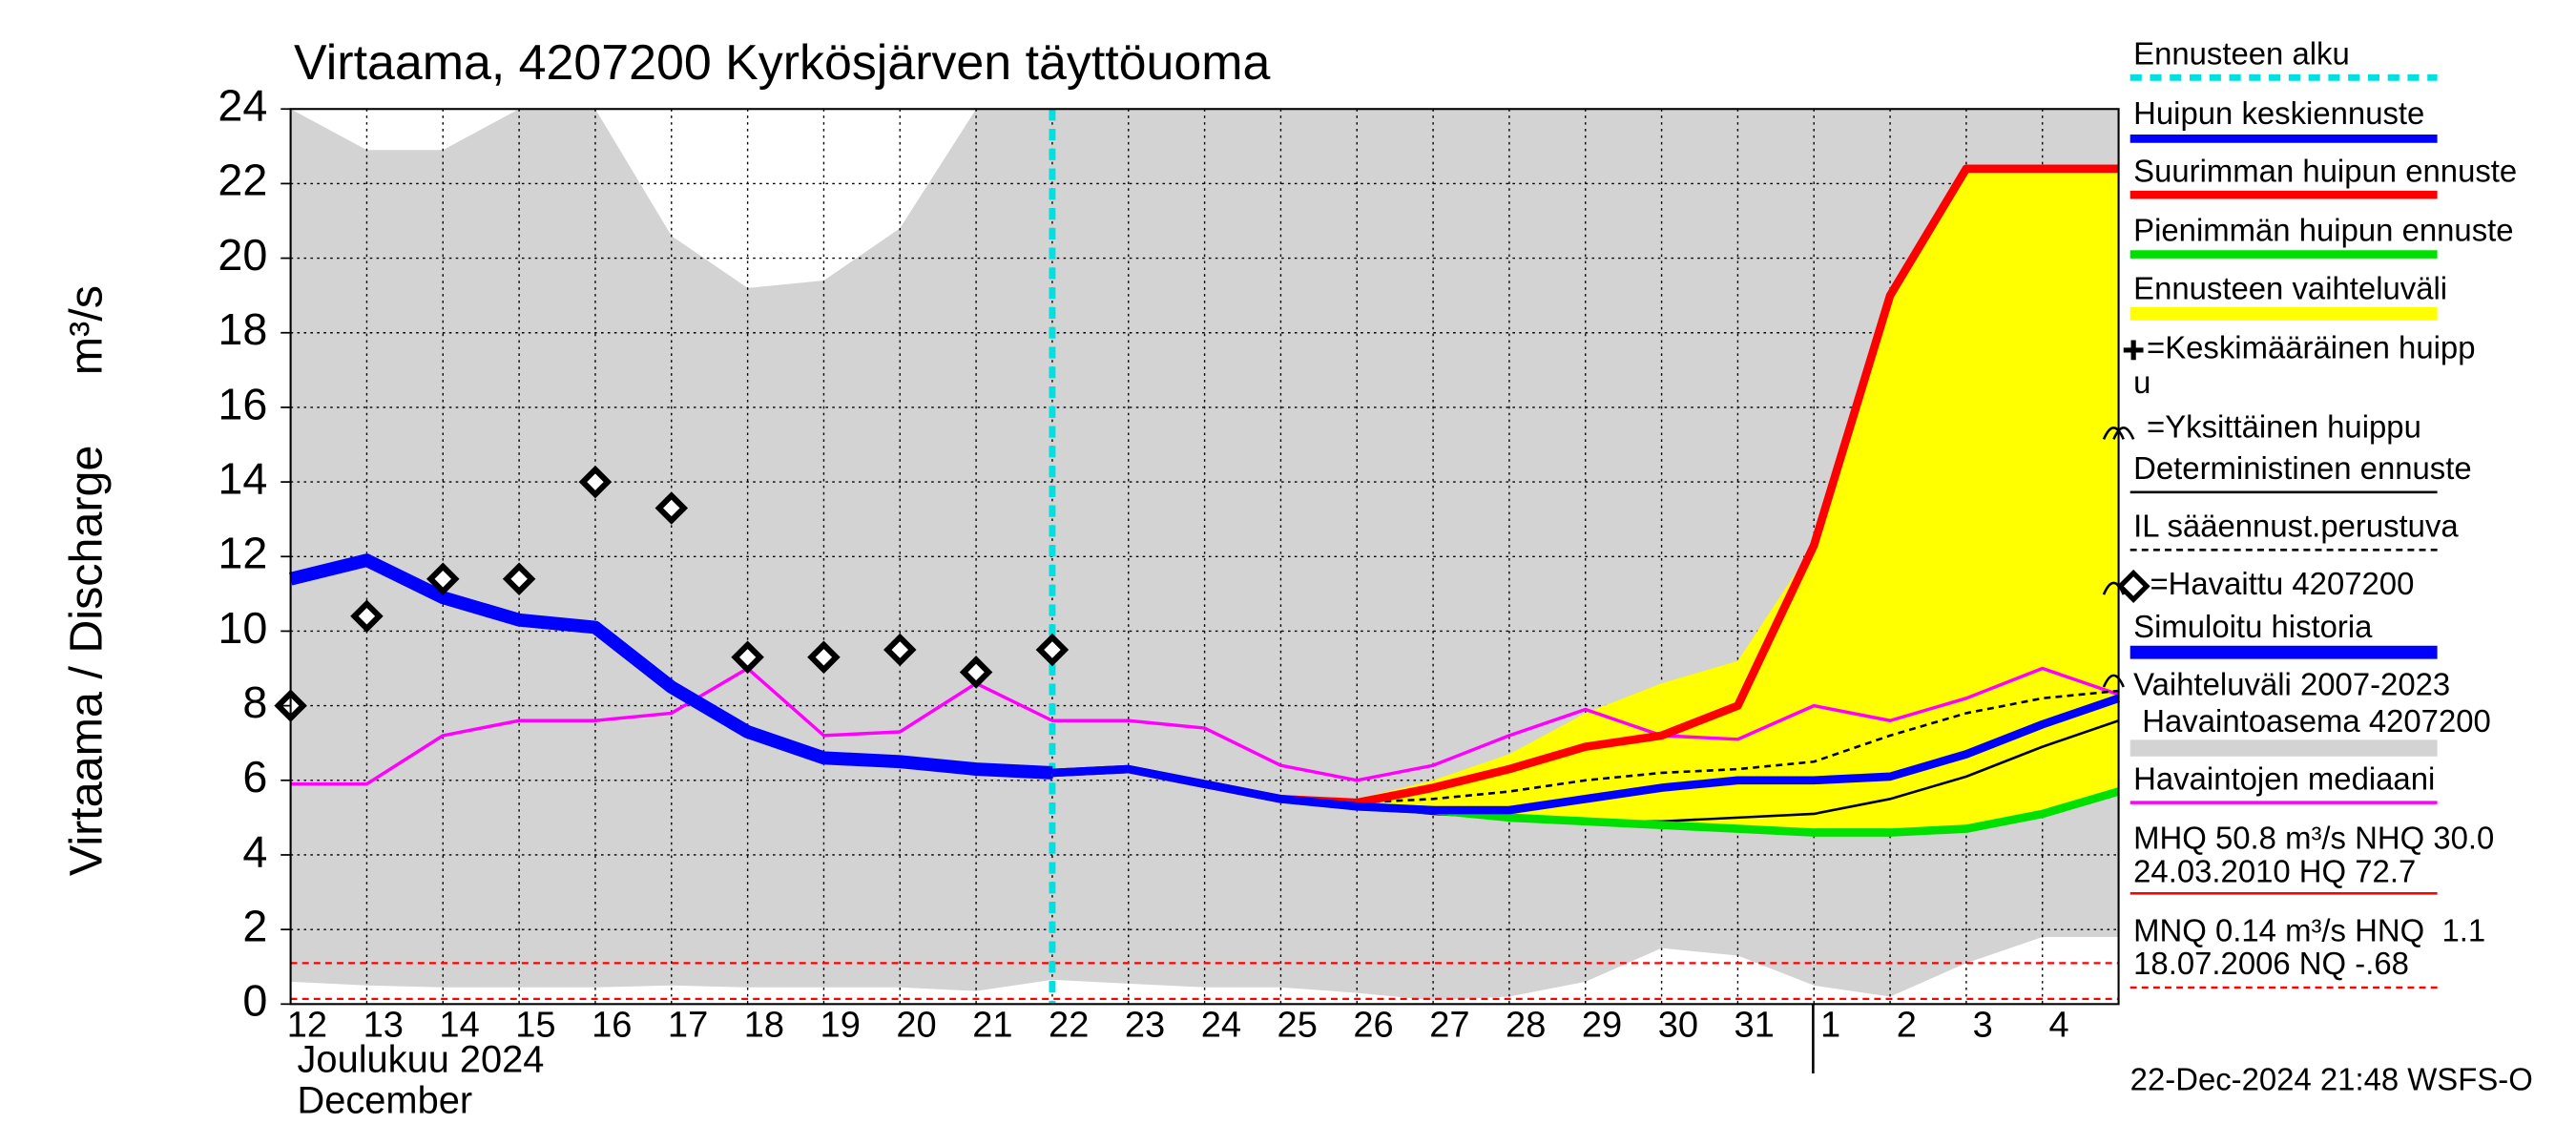  Describe the element at coordinates (242, 628) in the screenshot. I see `y-tick-label: 10` at that location.